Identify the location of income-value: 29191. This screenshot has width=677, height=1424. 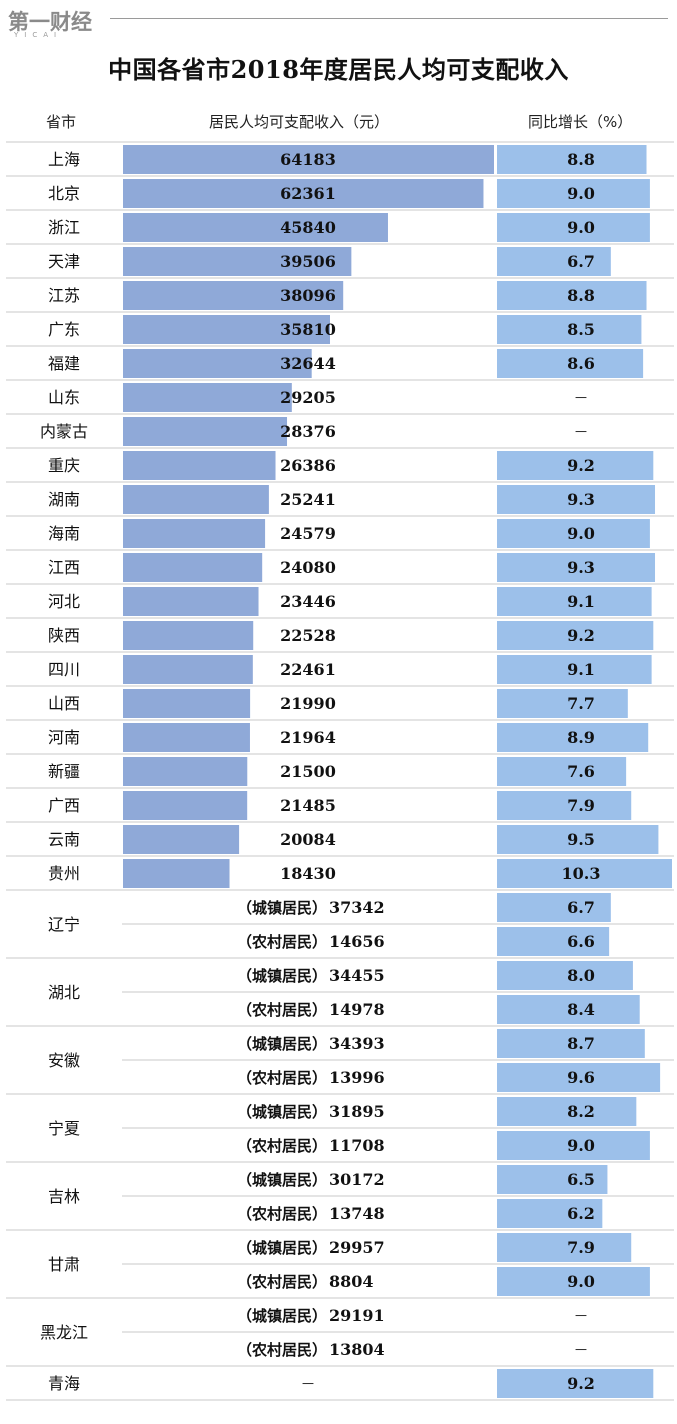
(357, 1315).